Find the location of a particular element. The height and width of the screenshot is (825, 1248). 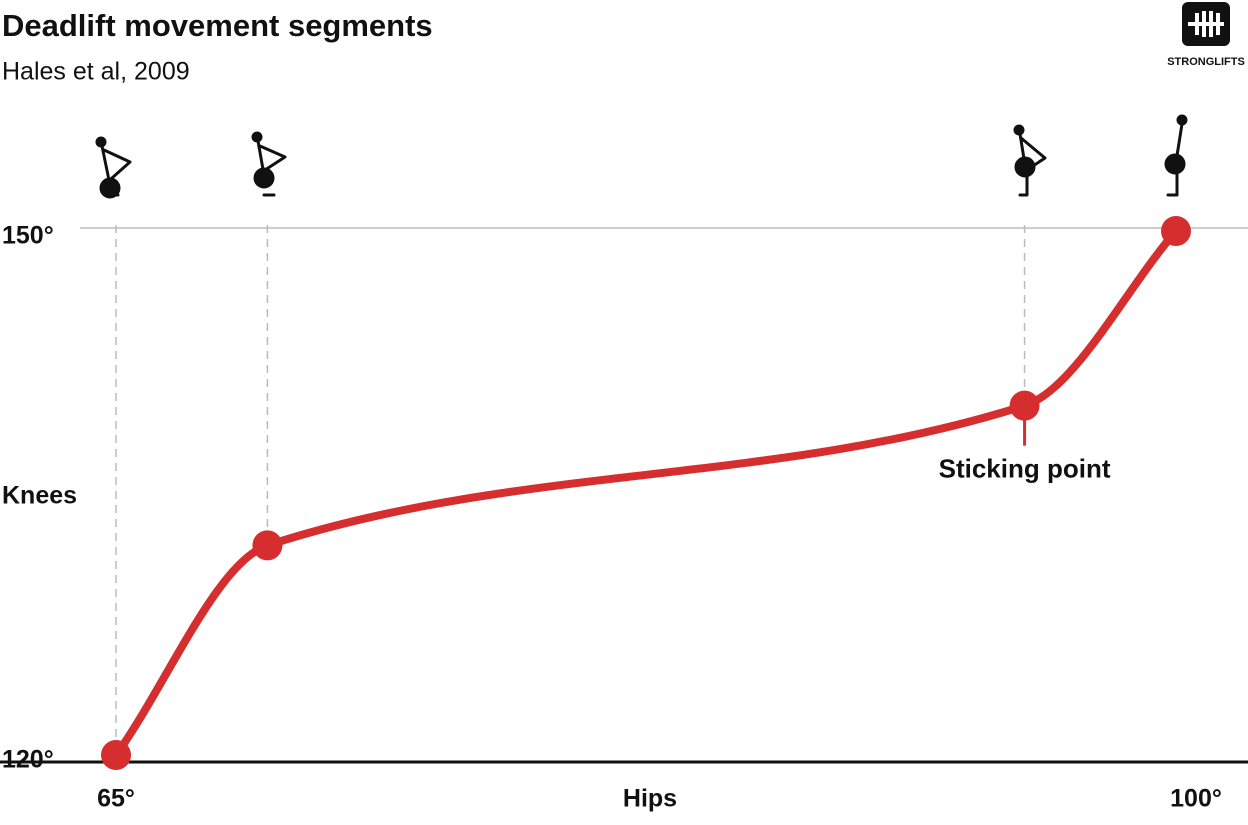

y-tick-label: 120° is located at coordinates (28, 760).